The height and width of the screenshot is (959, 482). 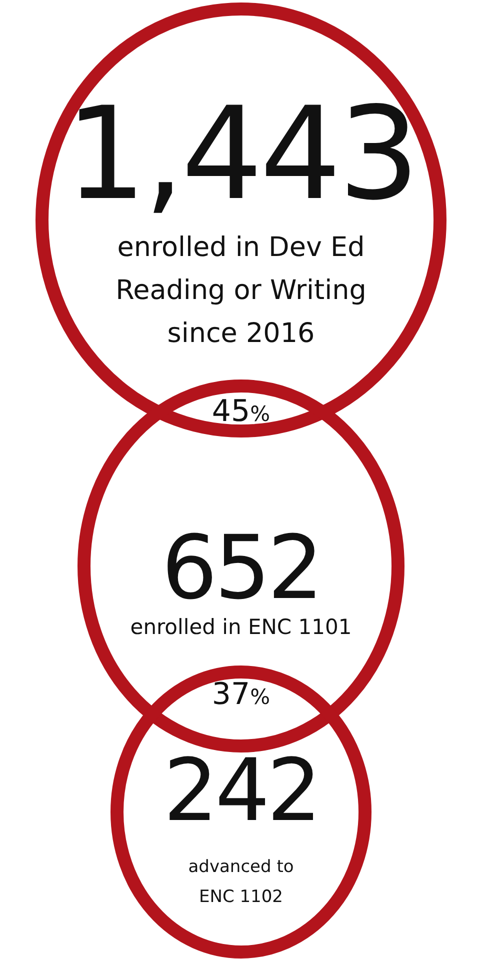 What do you see at coordinates (241, 882) in the screenshot?
I see `category-label: advanced to ENC 1102` at bounding box center [241, 882].